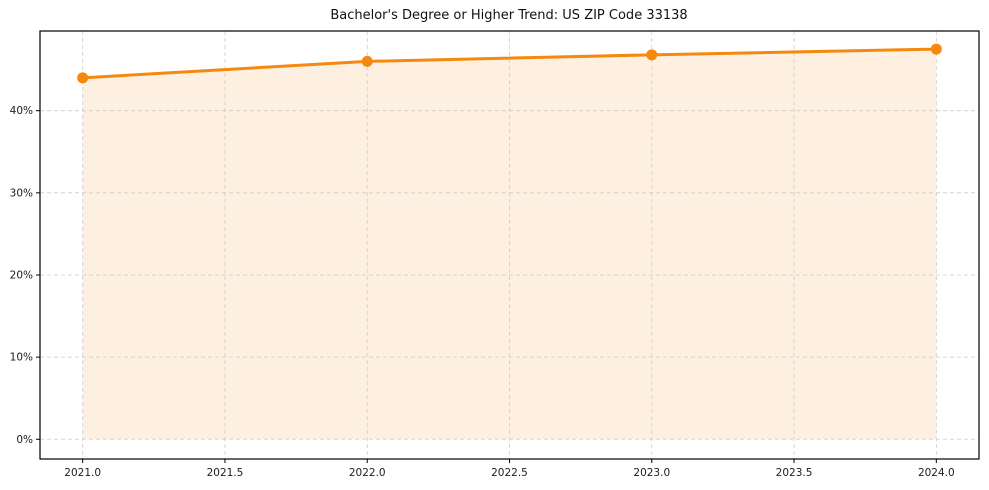  I want to click on x-tick-label: 2022.5, so click(509, 473).